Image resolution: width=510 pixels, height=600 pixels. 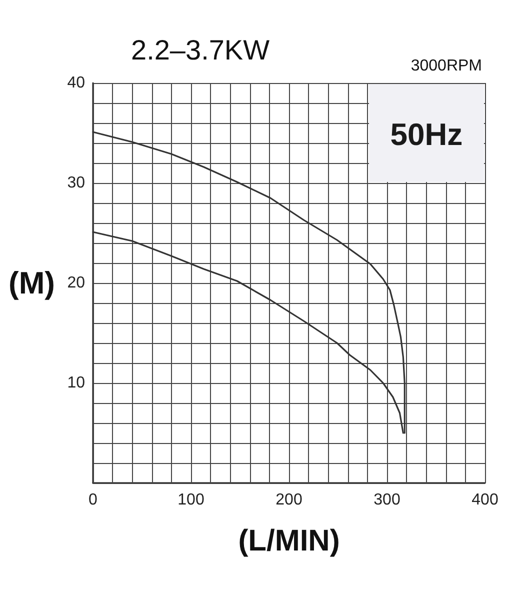 What do you see at coordinates (289, 541) in the screenshot?
I see `x-axis-title: (L/MIN)` at bounding box center [289, 541].